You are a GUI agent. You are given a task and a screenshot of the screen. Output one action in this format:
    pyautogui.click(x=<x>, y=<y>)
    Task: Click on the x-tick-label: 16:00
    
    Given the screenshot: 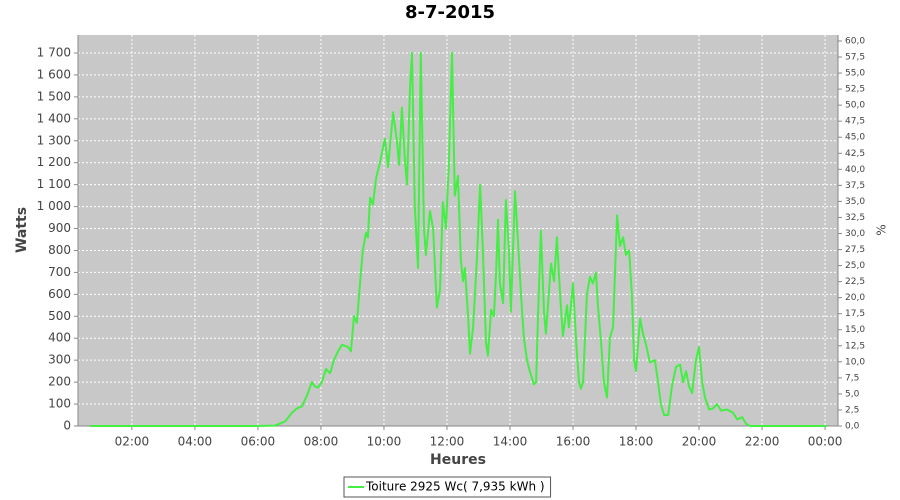 What is the action you would take?
    pyautogui.click(x=573, y=442)
    